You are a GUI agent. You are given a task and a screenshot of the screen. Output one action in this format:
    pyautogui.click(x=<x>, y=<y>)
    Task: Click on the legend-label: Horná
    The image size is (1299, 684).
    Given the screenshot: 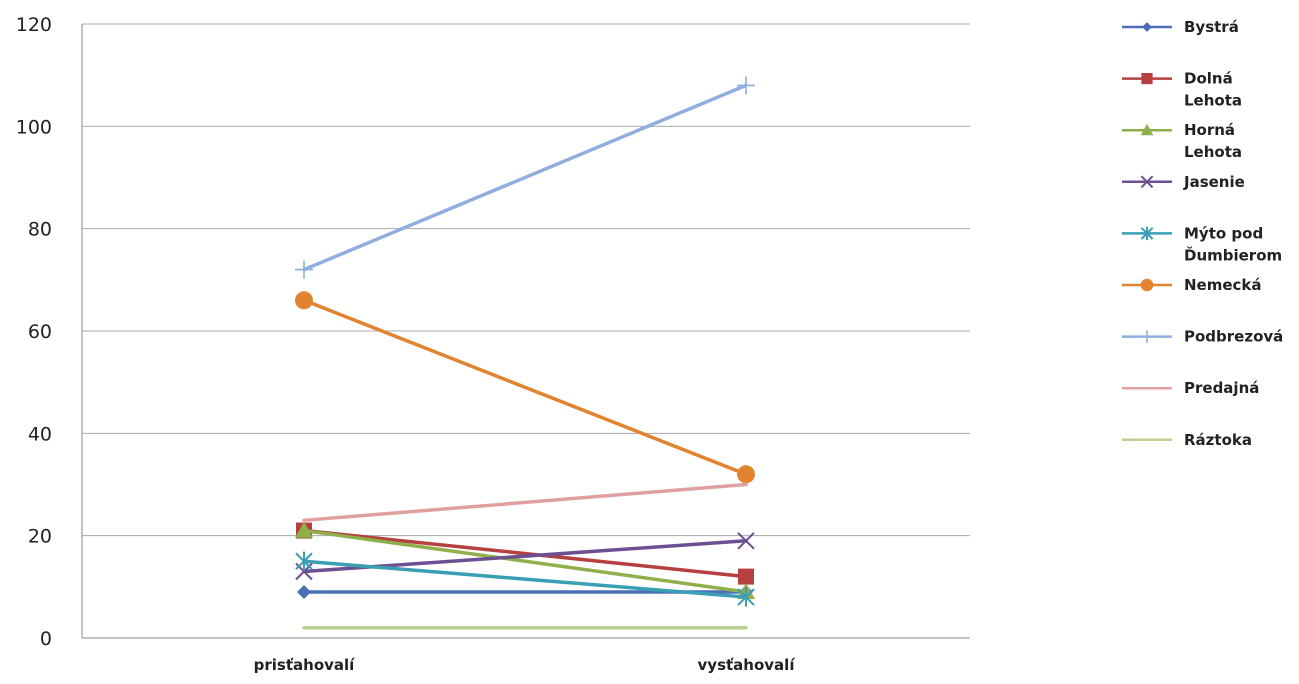 What is the action you would take?
    pyautogui.click(x=1209, y=130)
    